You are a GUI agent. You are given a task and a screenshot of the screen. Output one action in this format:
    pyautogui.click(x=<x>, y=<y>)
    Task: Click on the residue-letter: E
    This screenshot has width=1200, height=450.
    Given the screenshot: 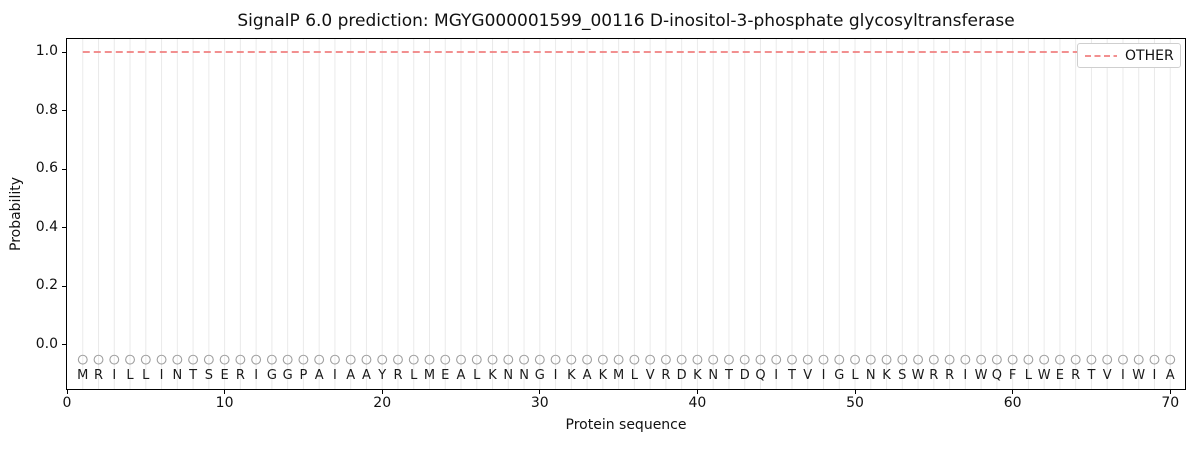 What is the action you would take?
    pyautogui.click(x=1060, y=375)
    